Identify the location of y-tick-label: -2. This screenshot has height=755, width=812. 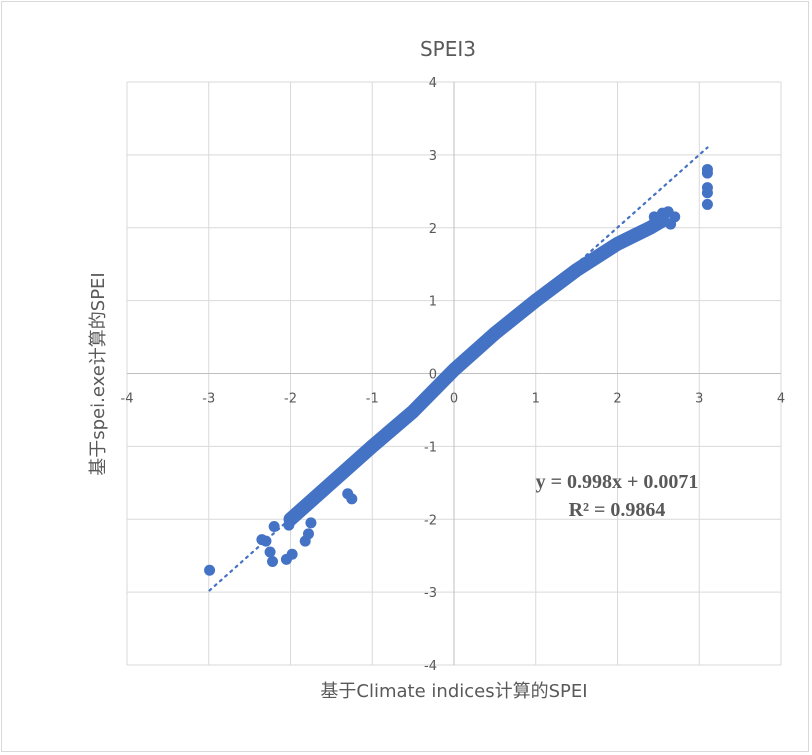
(430, 520).